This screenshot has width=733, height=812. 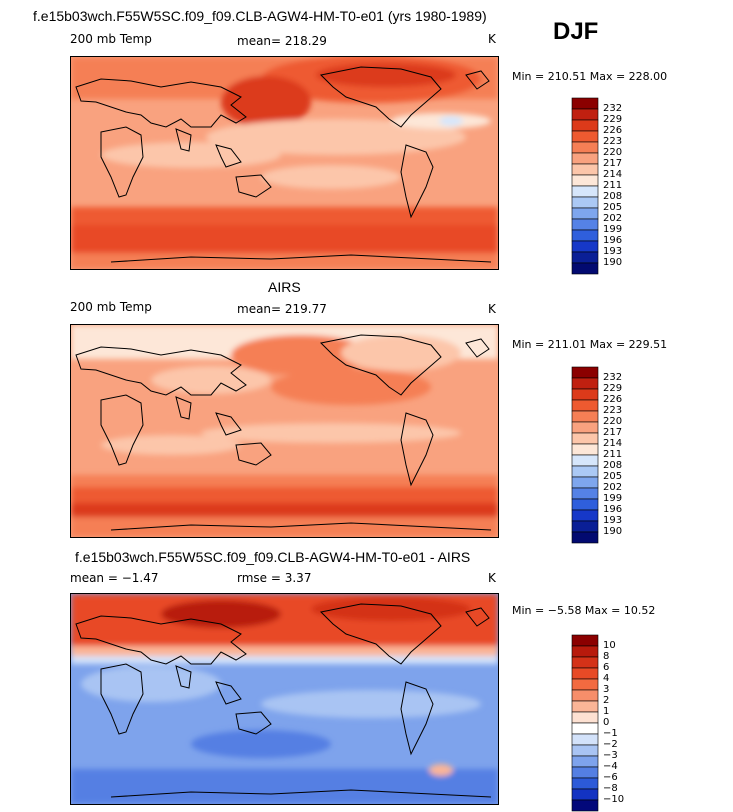 I want to click on colorbar-tick-label: 4, so click(x=606, y=678).